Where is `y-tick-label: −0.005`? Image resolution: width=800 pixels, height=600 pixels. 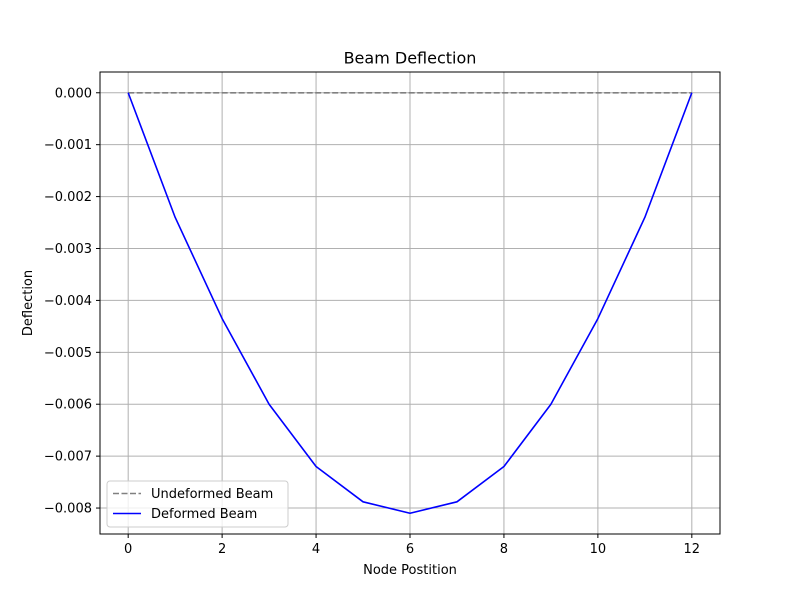
y-tick-label: −0.005 is located at coordinates (68, 353).